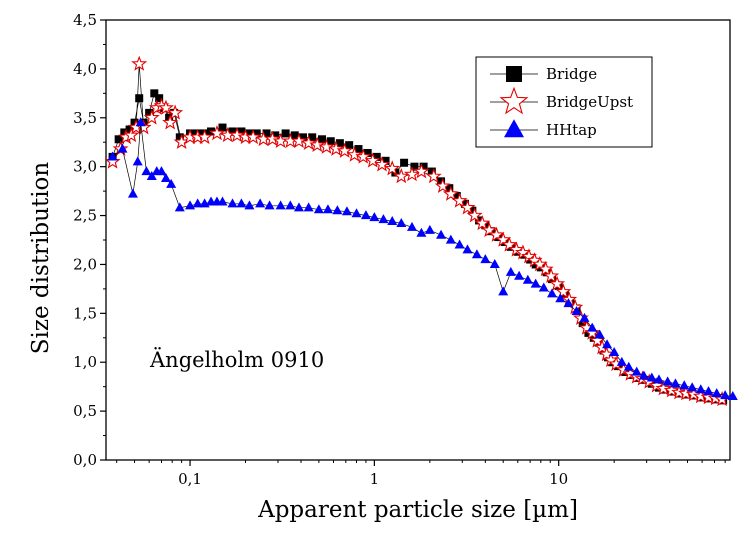 The height and width of the screenshot is (537, 754). What do you see at coordinates (85, 20) in the screenshot?
I see `y-tick-label: 4,5` at bounding box center [85, 20].